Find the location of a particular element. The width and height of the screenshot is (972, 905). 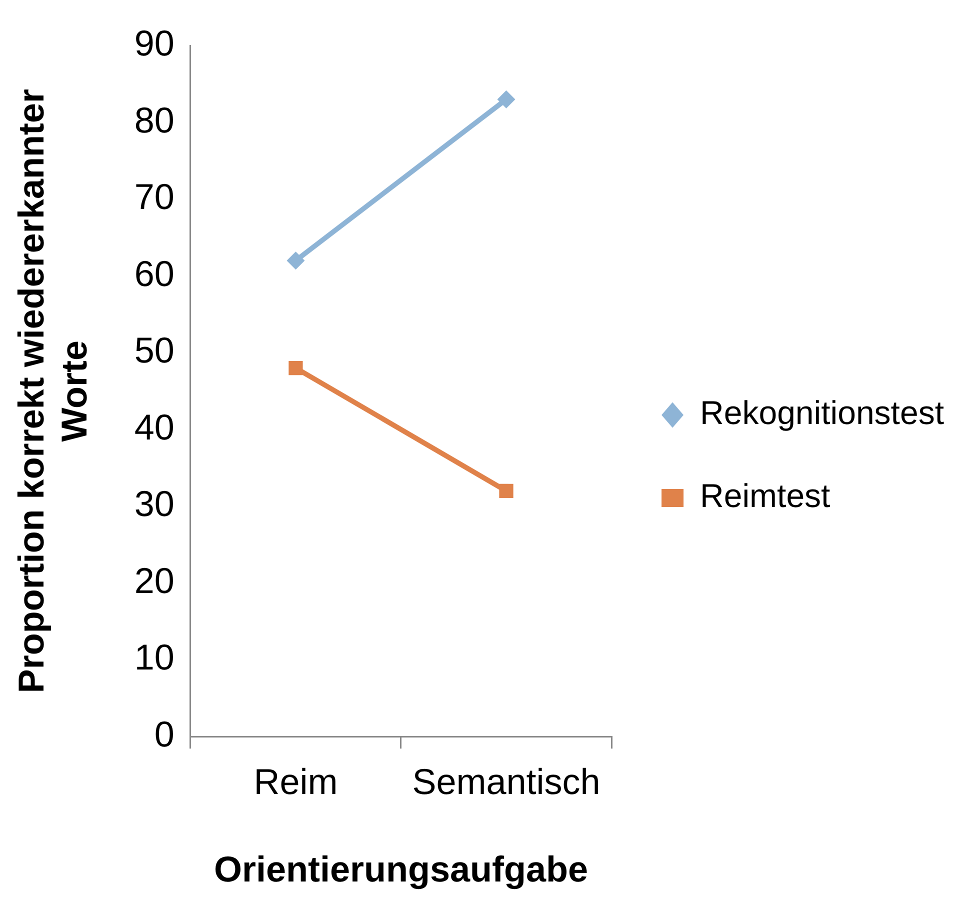

y-tick-label: 60 is located at coordinates (154, 273).